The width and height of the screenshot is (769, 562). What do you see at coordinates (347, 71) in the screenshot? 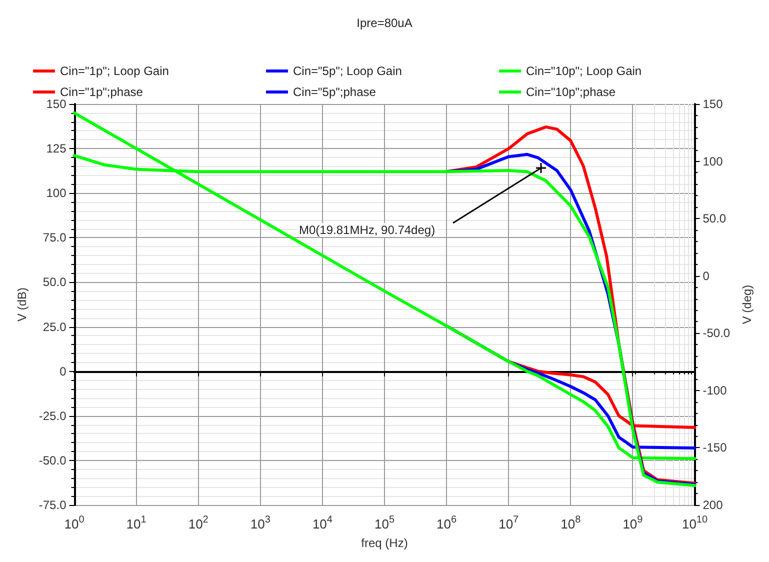
I see `legend-label: Cin="5p"; Loop Gain` at bounding box center [347, 71].